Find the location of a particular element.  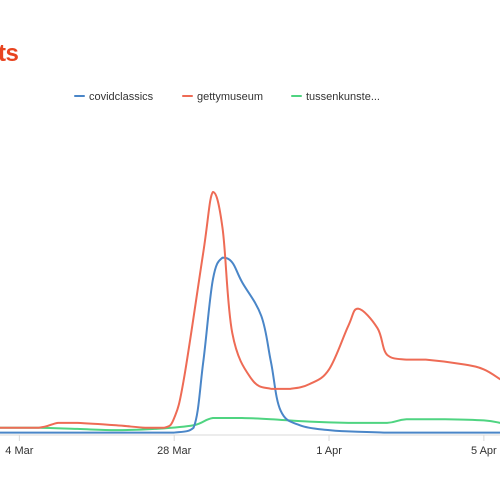

x-tick-label: 5 Apr is located at coordinates (484, 451).